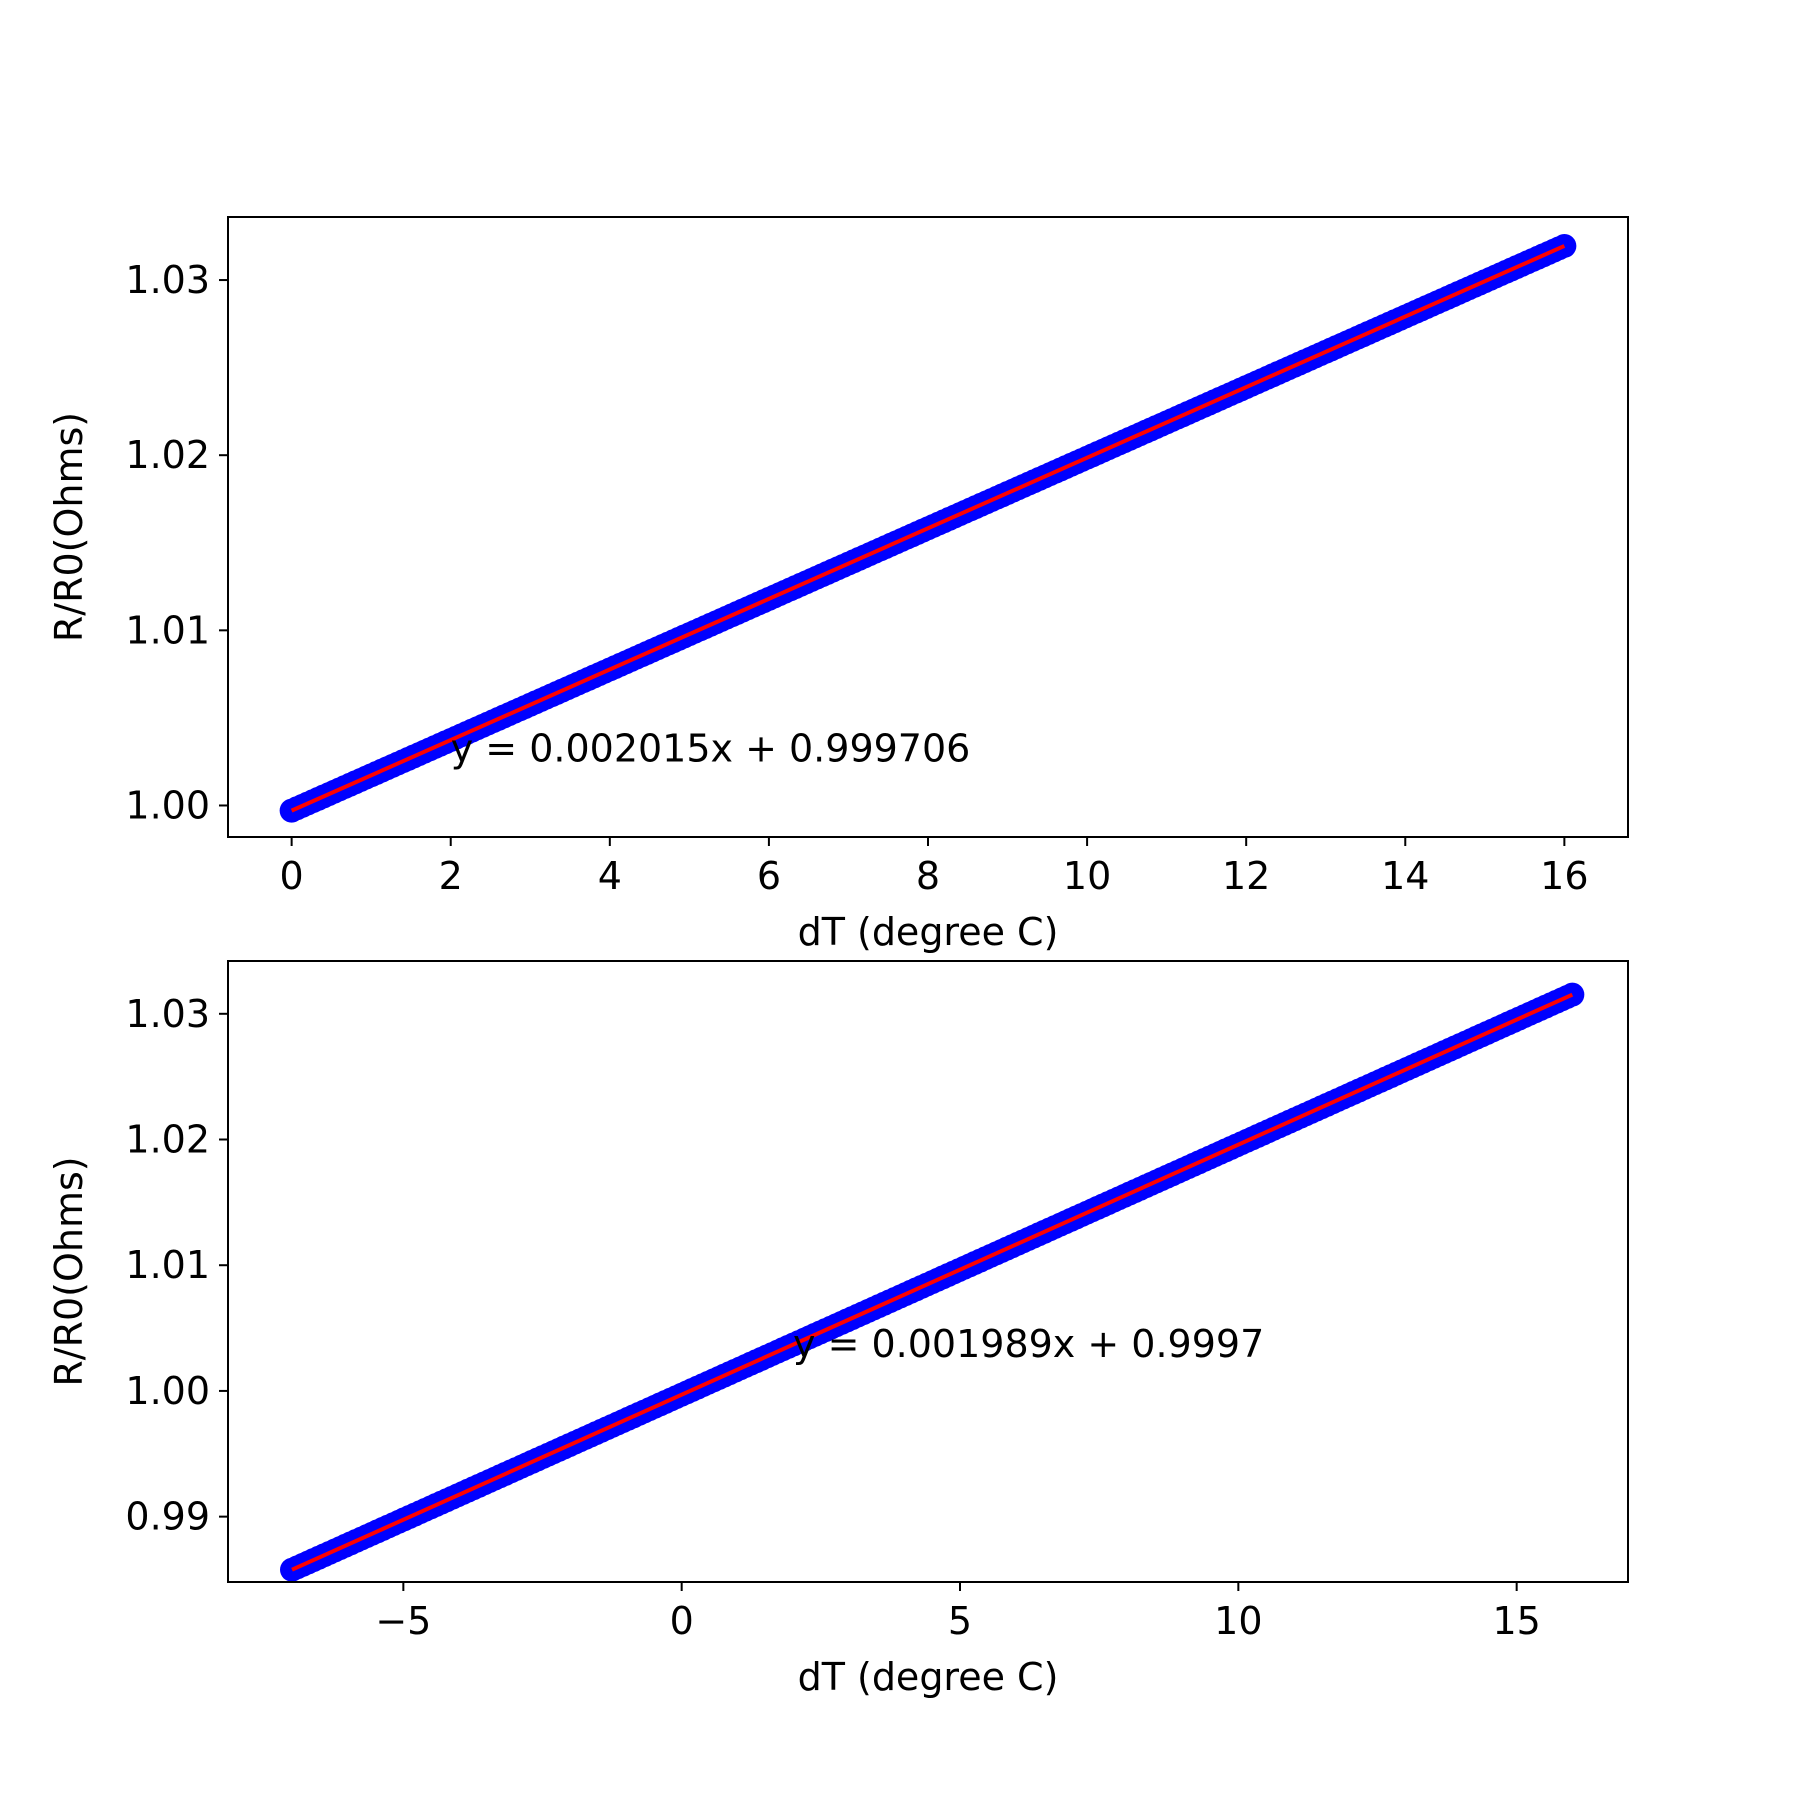 The width and height of the screenshot is (1800, 1800). I want to click on fit-equation-annotation: y = 0.002015x + 0.999706, so click(711, 749).